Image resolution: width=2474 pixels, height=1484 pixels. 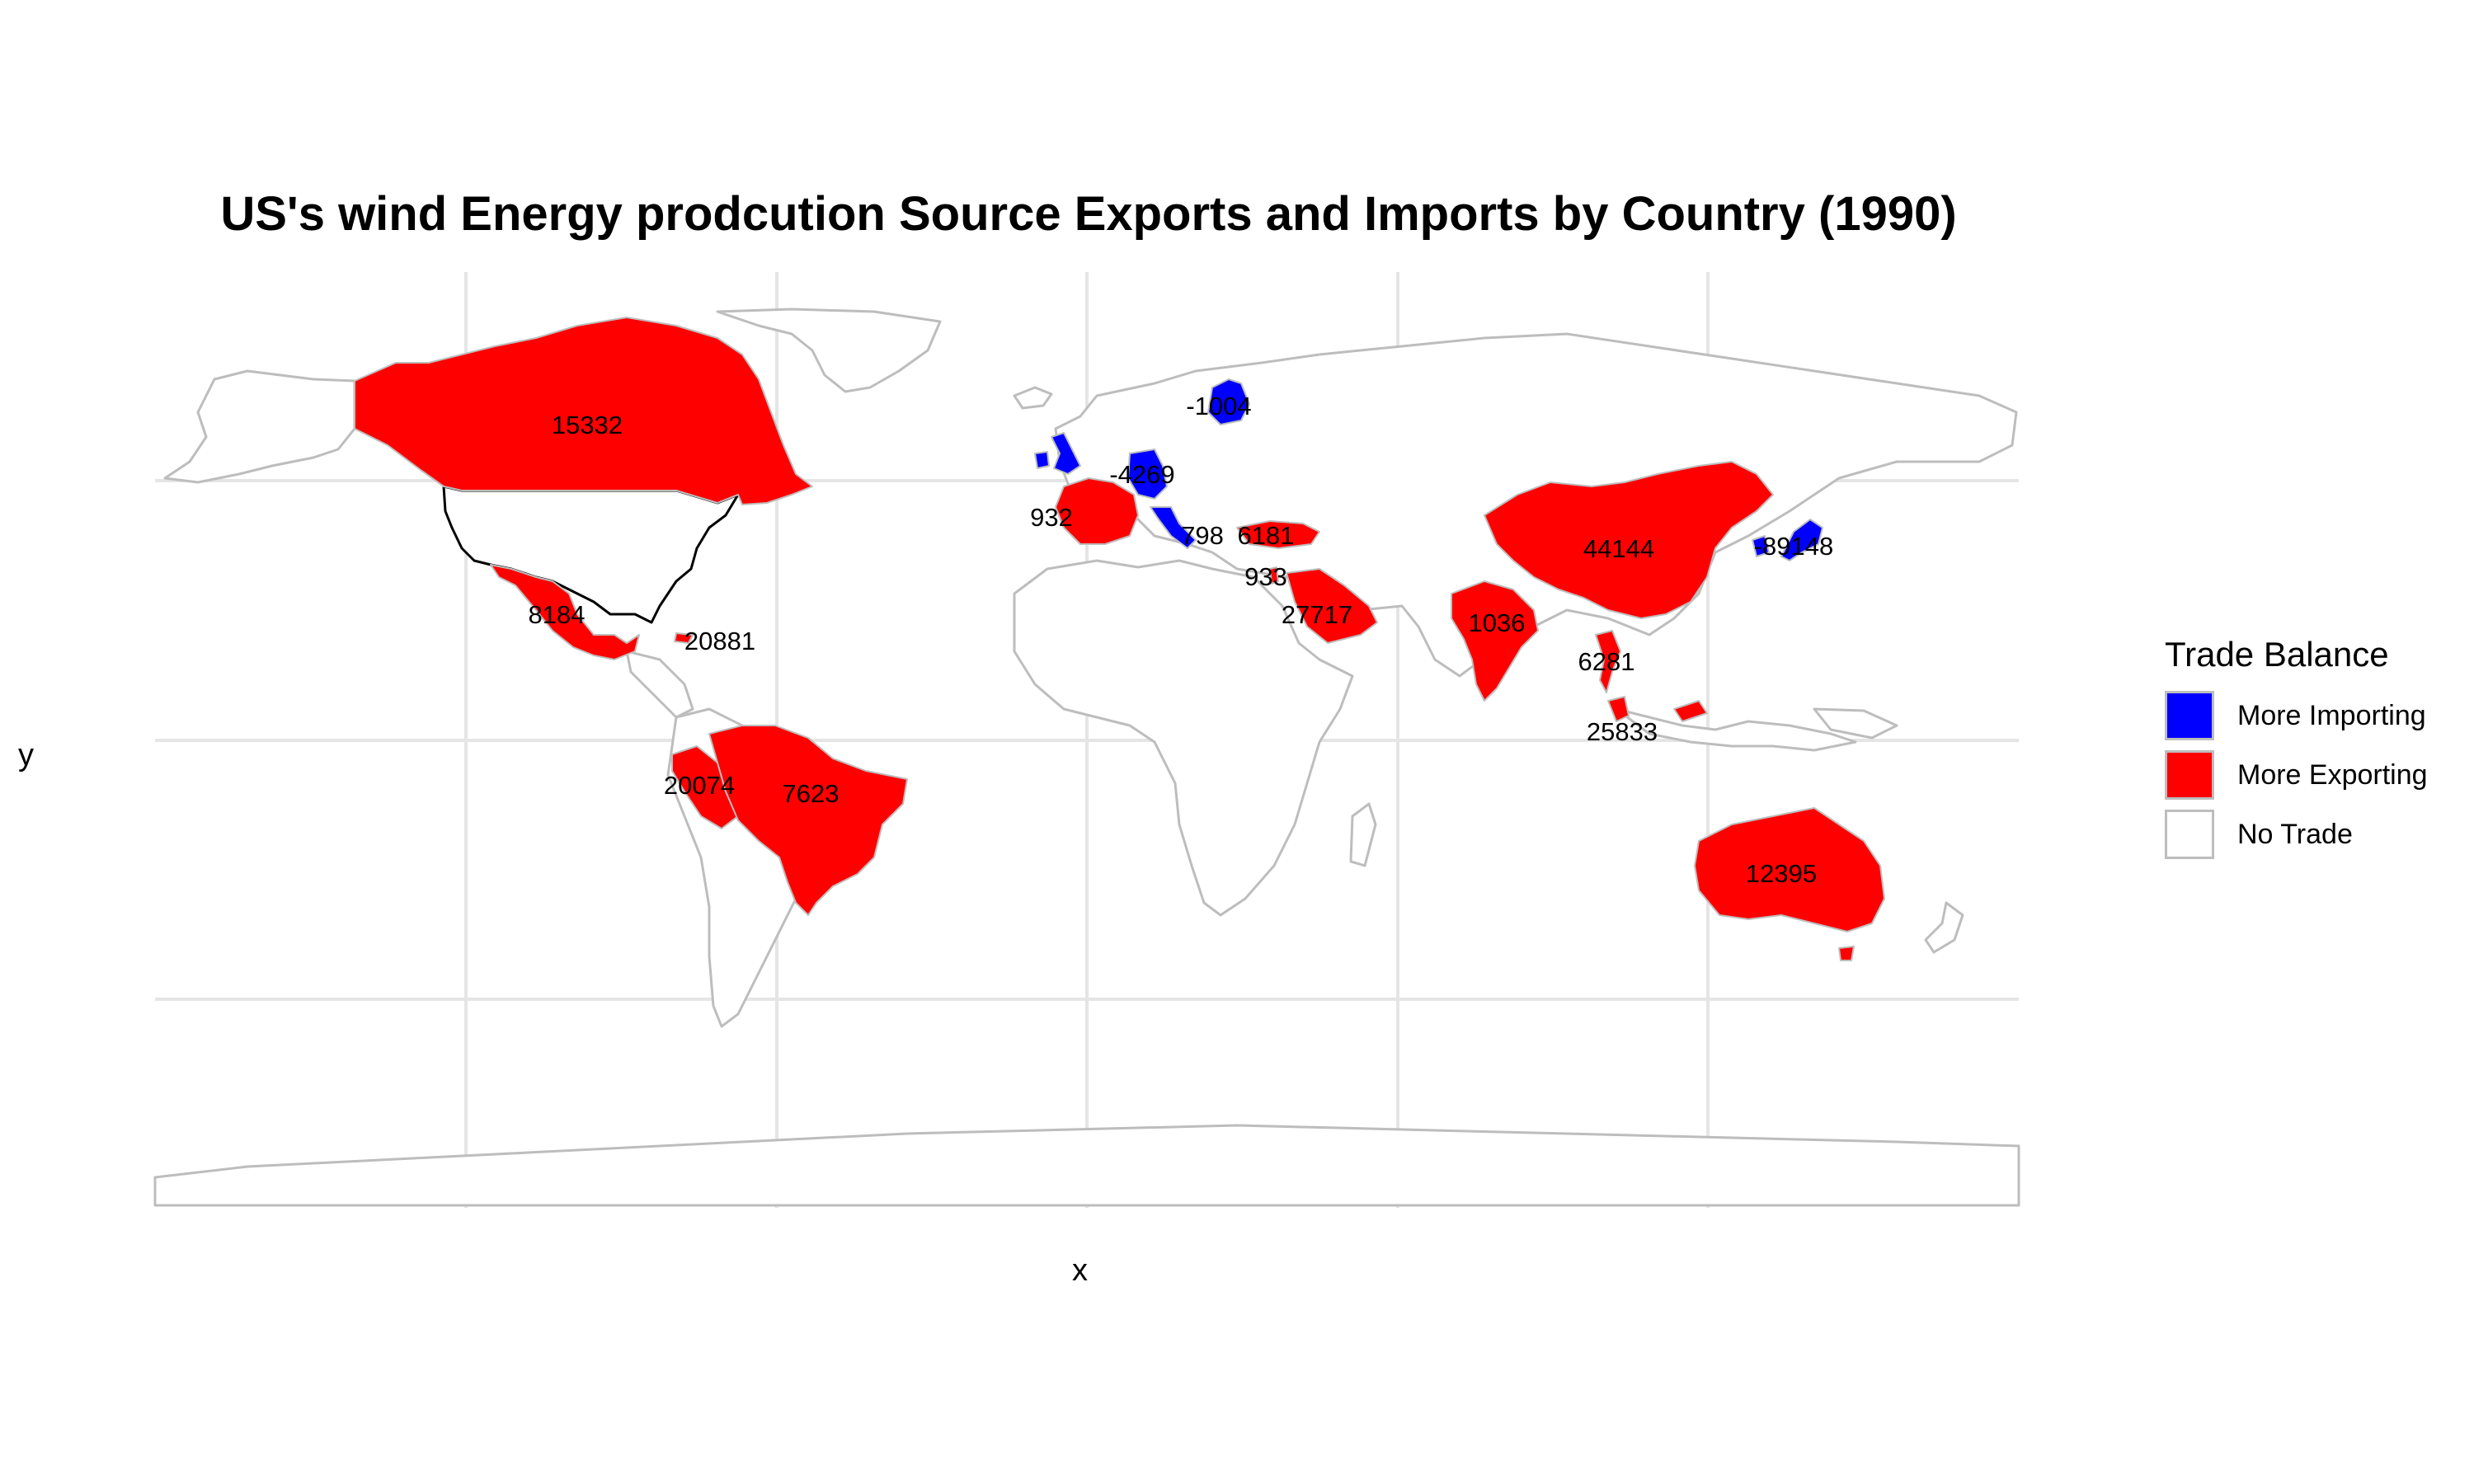 I want to click on x-axis-label: x, so click(x=1080, y=1270).